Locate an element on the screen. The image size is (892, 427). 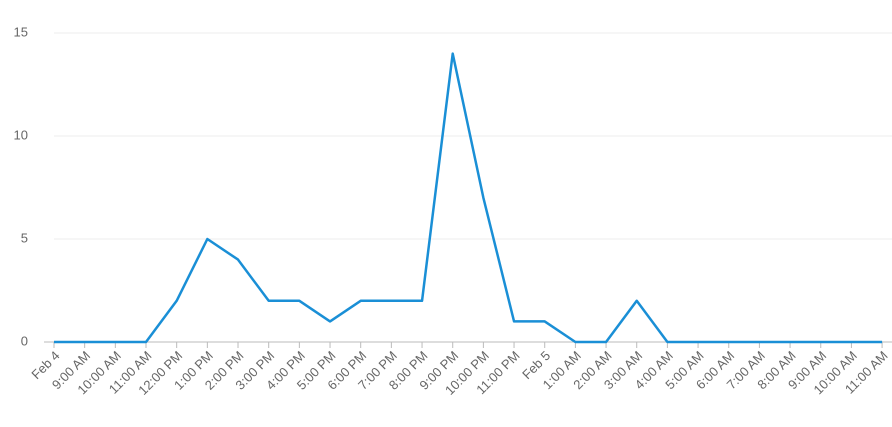
y-tick-label: 15 is located at coordinates (21, 31).